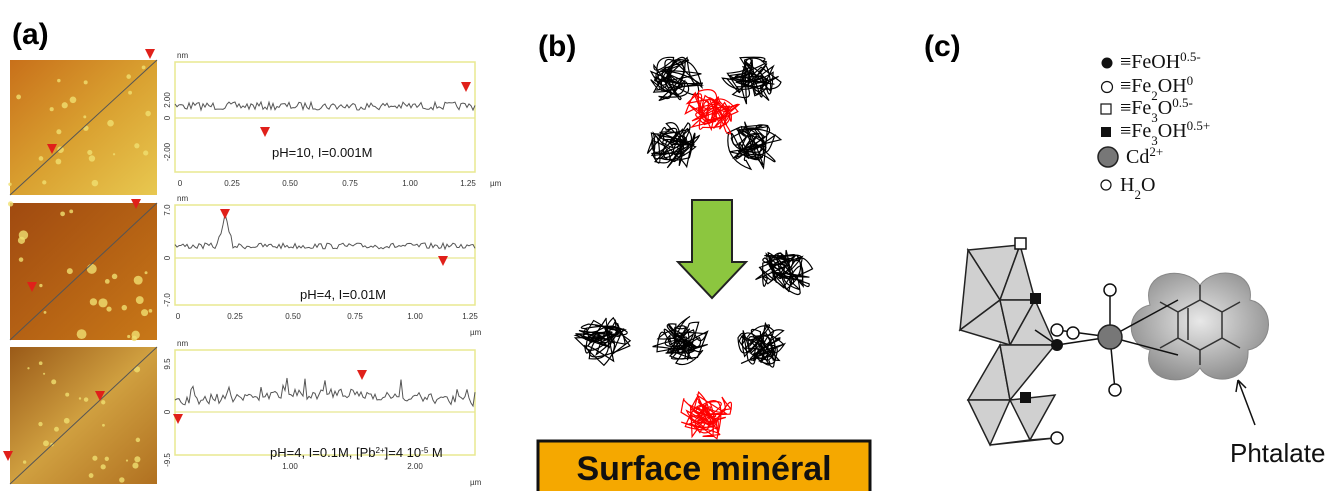 This screenshot has height=491, width=1337. I want to click on text-part: 2+, so click(380, 450).